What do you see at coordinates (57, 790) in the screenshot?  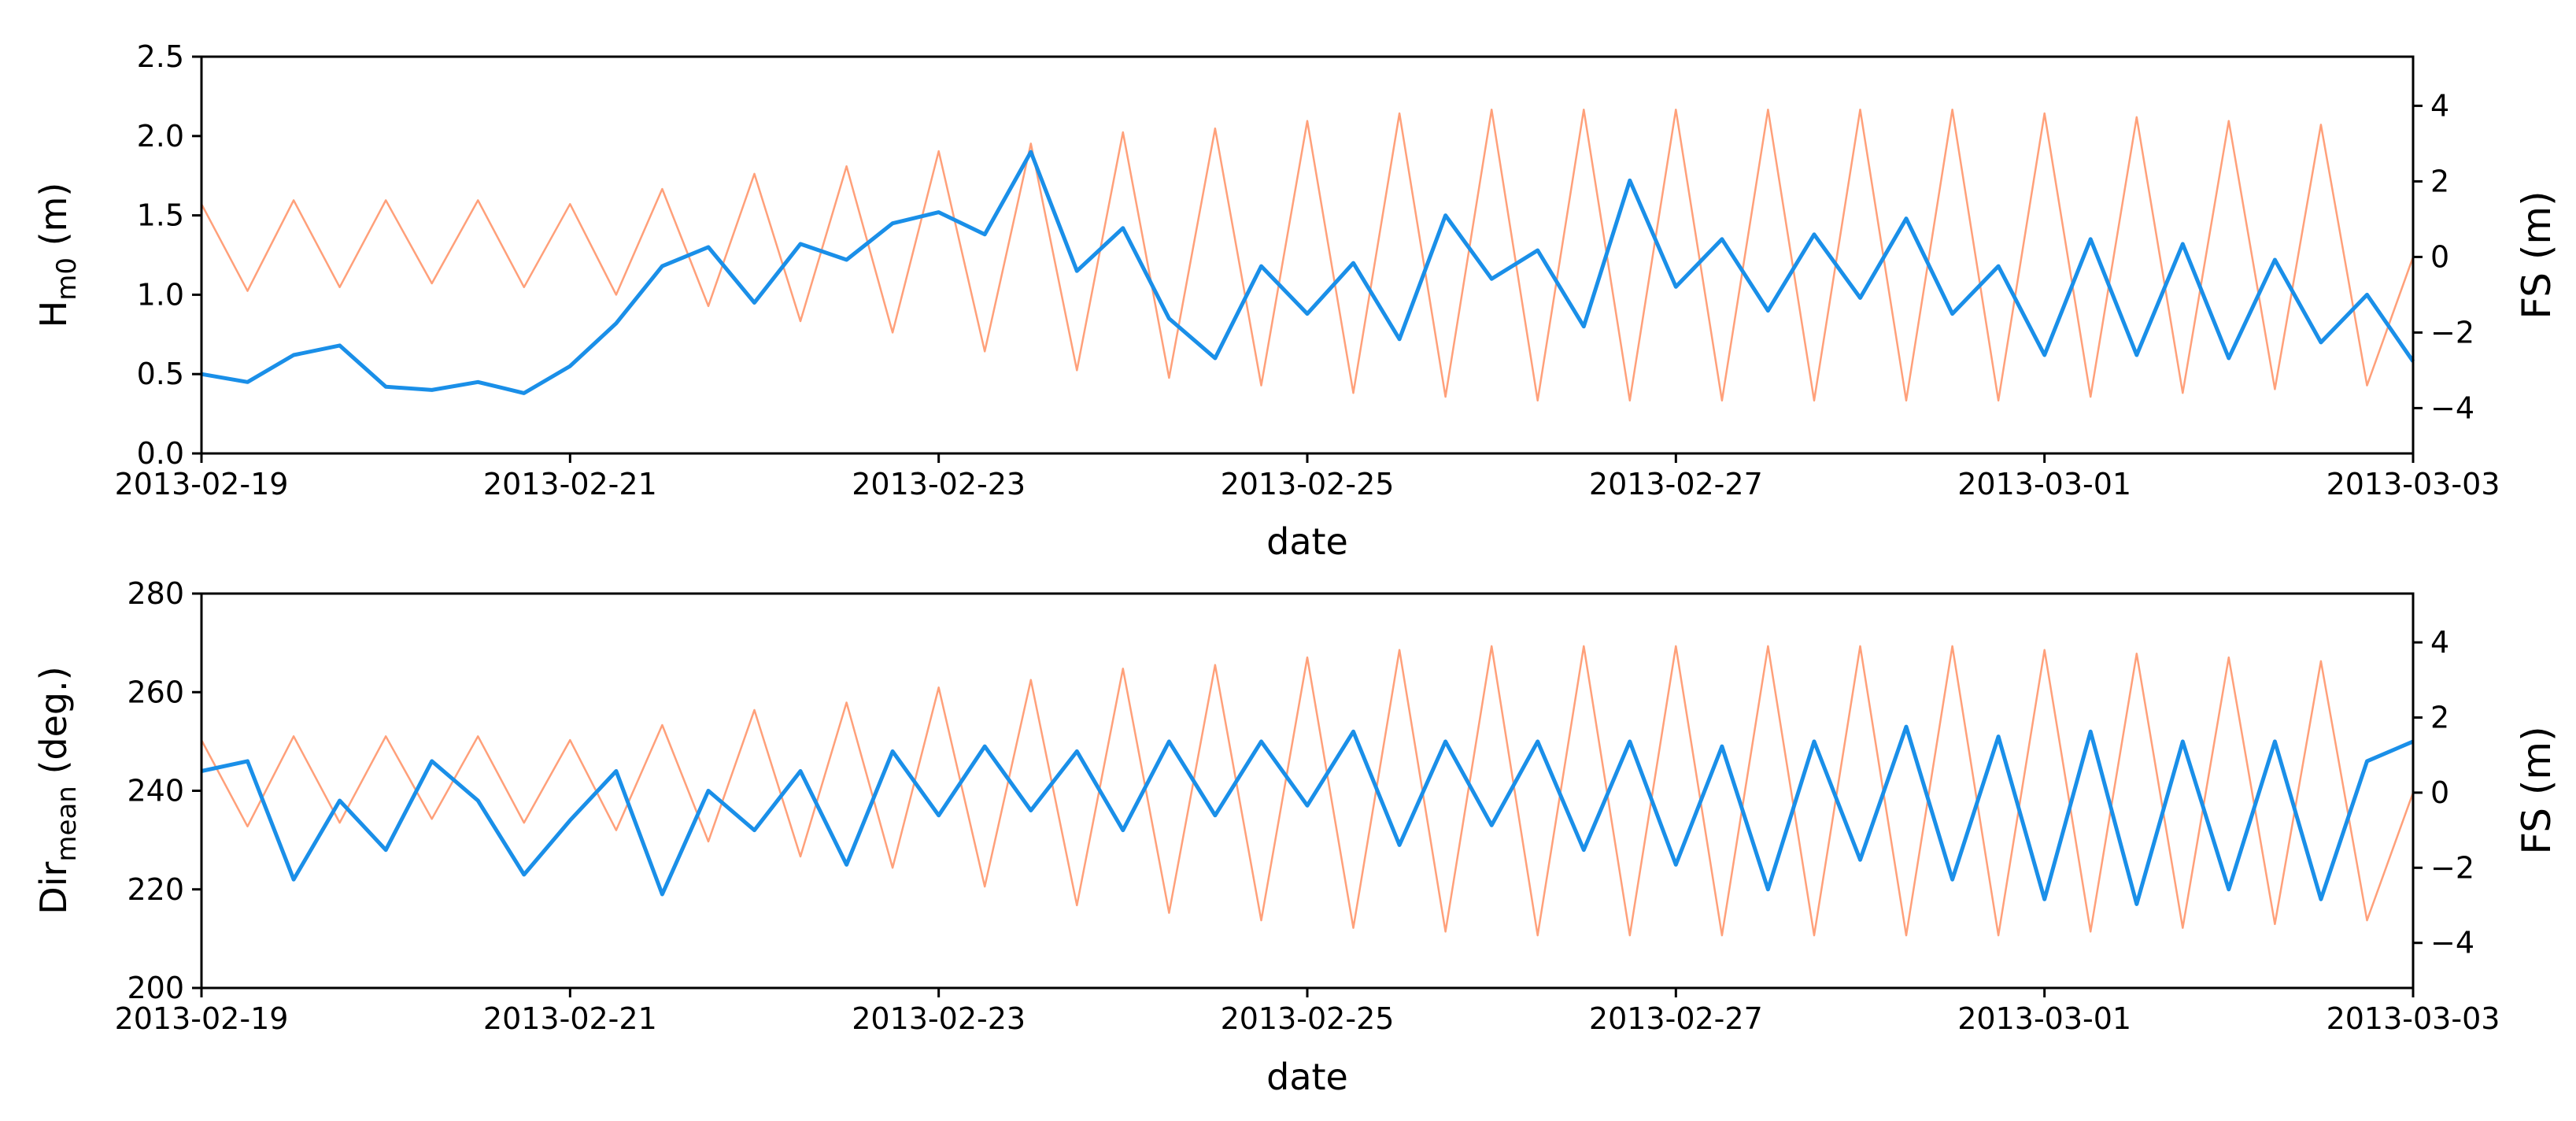 I see `dirmean-left-axis-title: Dirmean (deg.)` at bounding box center [57, 790].